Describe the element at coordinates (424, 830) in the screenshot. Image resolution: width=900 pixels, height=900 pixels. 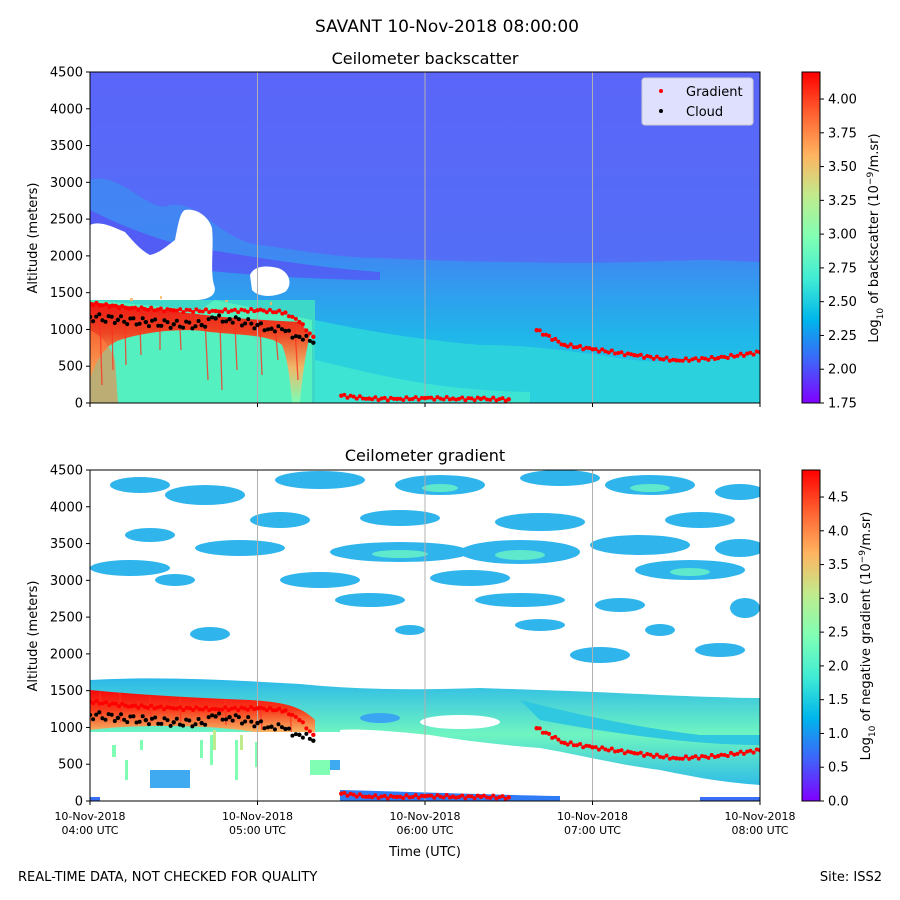
I see `x-tick-label-2: 06:00 UTC` at that location.